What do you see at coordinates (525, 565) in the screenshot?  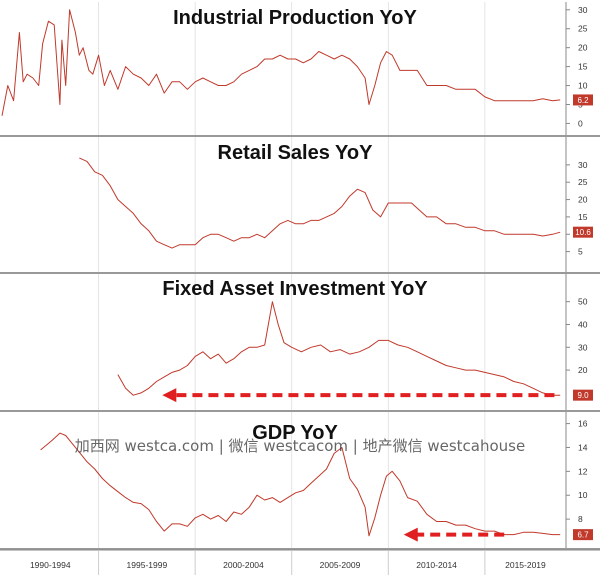 I see `x-tick-label: 2015-2019` at bounding box center [525, 565].